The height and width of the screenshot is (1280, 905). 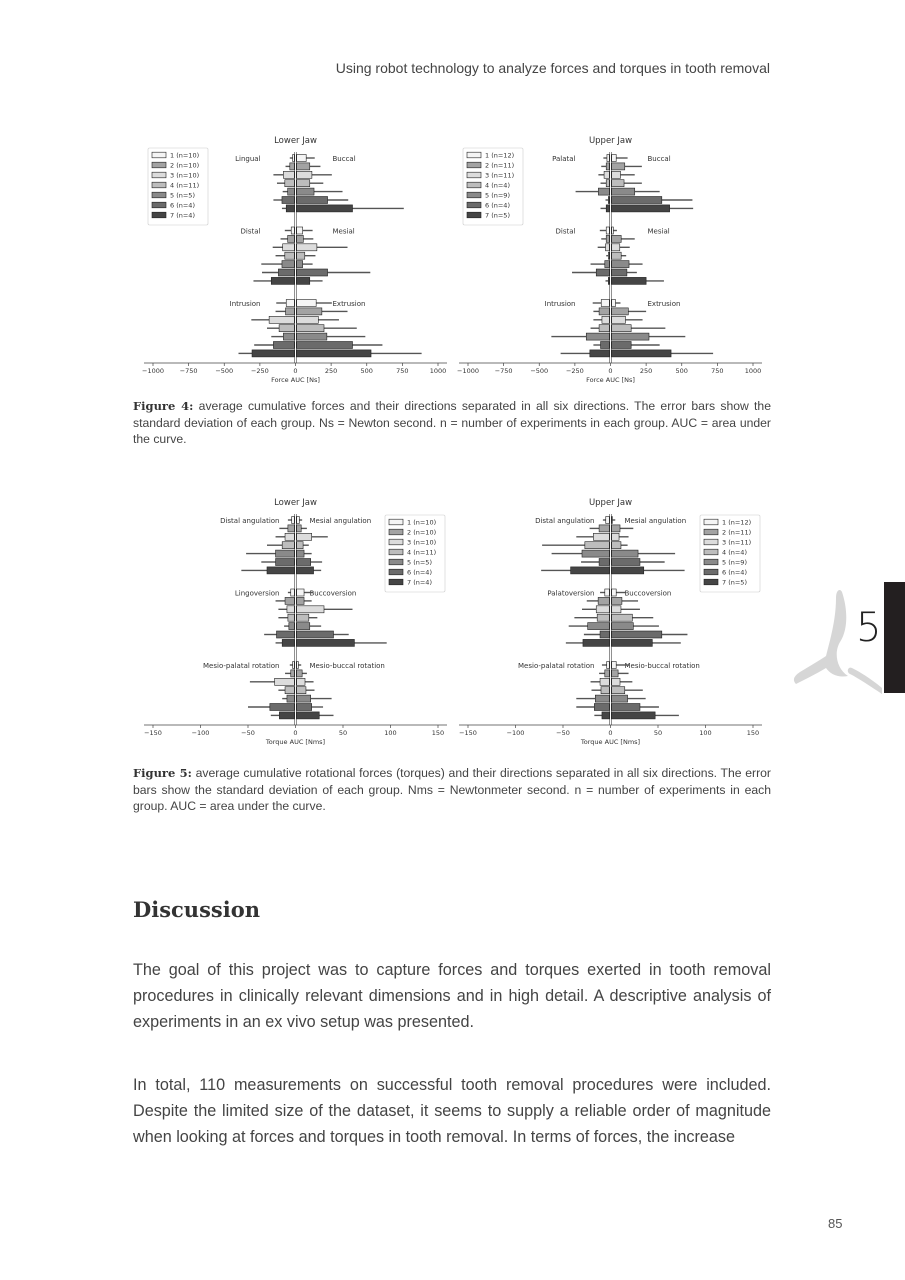 I want to click on direction-label-negative: Distal, so click(x=566, y=232).